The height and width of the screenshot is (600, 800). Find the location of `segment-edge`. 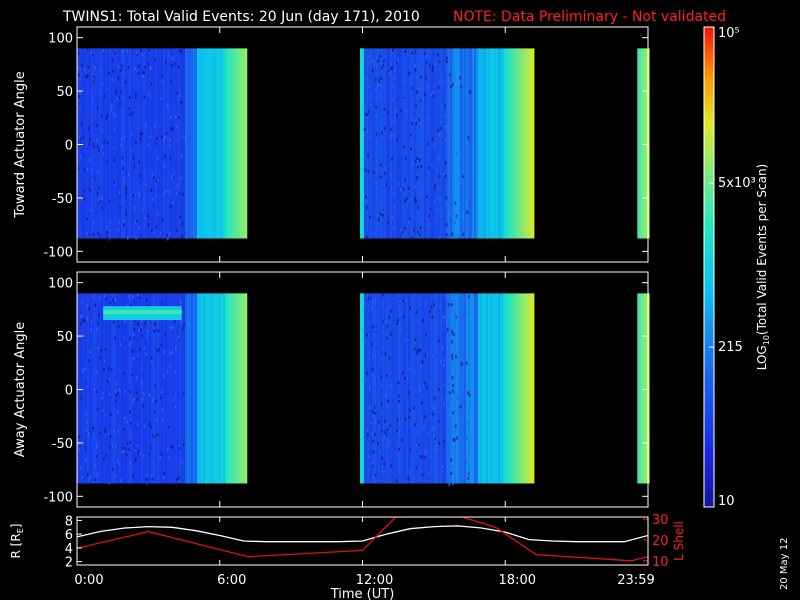

segment-edge is located at coordinates (361, 388).